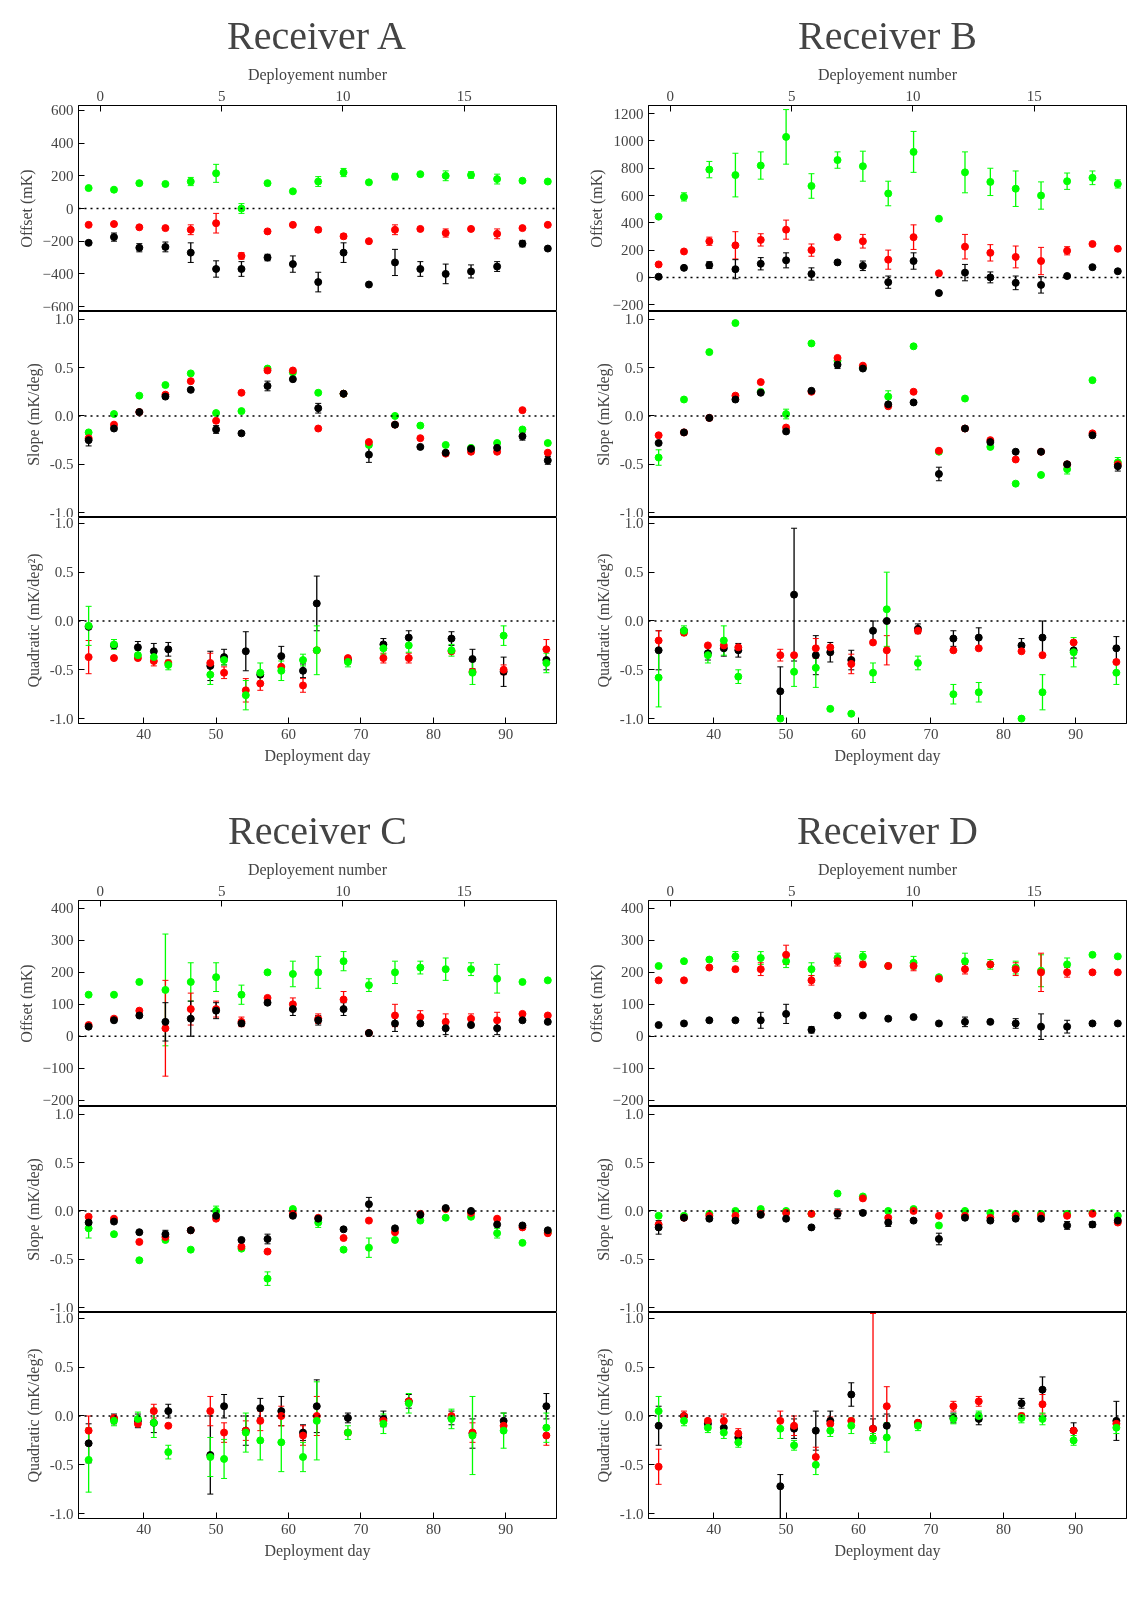  Describe the element at coordinates (887, 35) in the screenshot. I see `chart-title: Receiver B` at that location.